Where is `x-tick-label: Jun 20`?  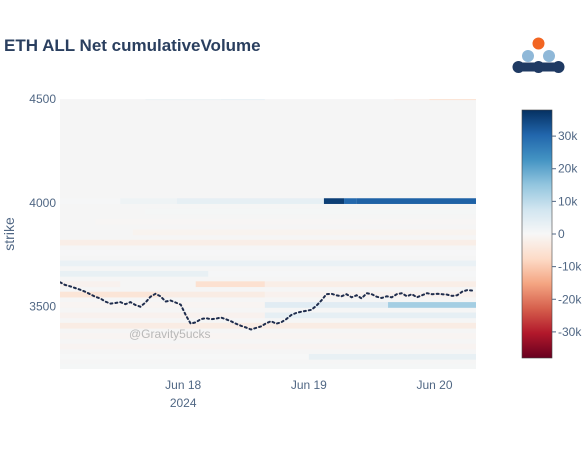
x-tick-label: Jun 20 is located at coordinates (435, 385).